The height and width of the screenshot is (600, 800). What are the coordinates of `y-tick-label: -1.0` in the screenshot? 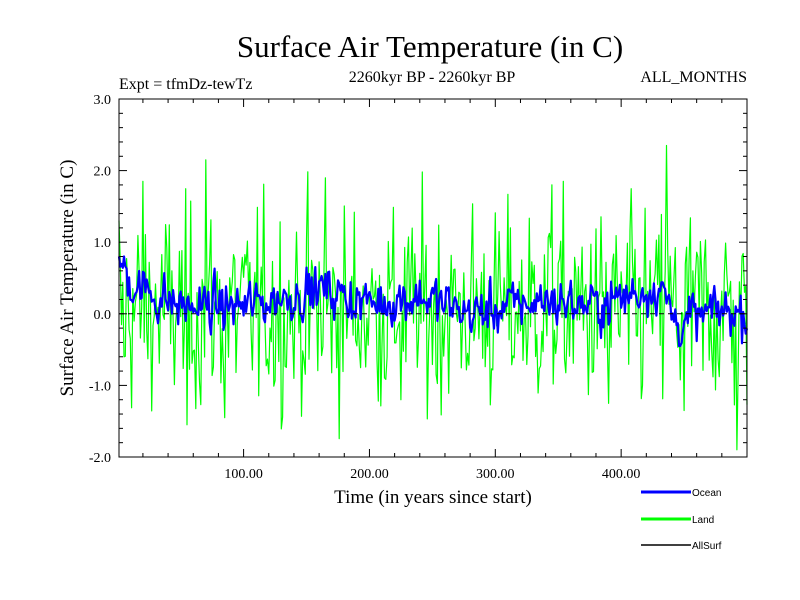 It's located at (100, 386).